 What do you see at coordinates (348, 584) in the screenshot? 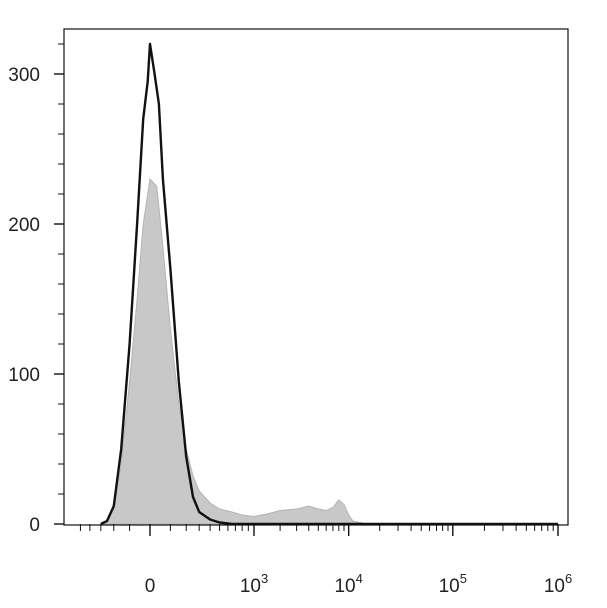
I see `x-tick-label: 10⁴` at bounding box center [348, 584].